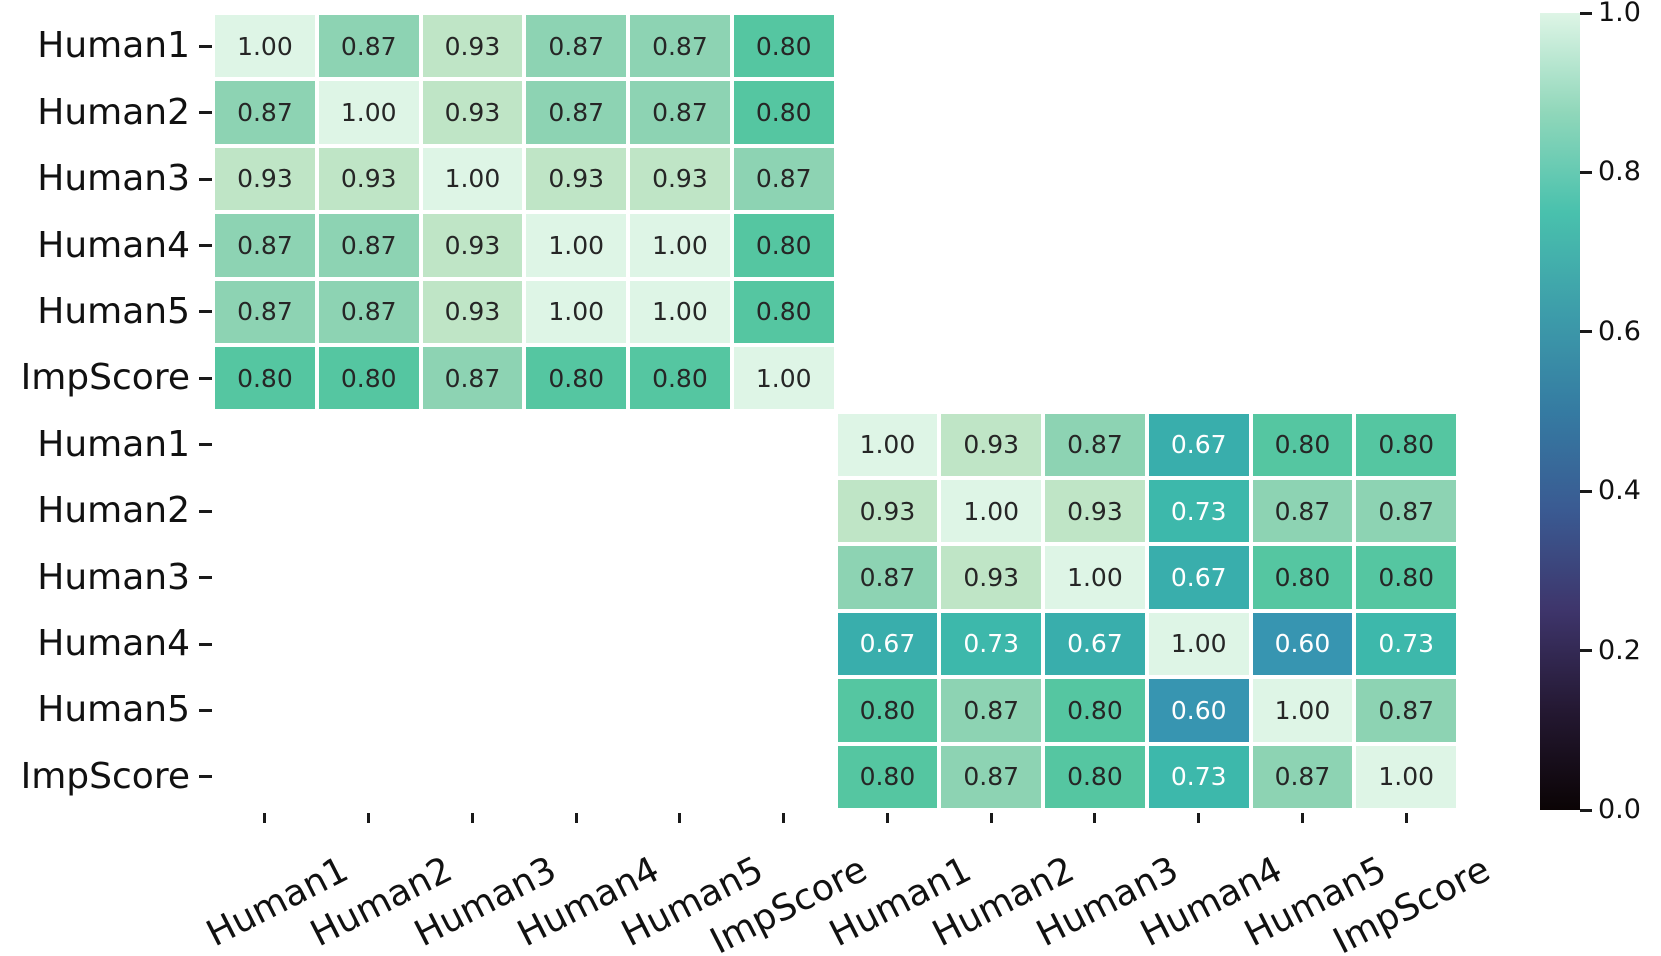  I want to click on cell-value: 0.73, so click(991, 644).